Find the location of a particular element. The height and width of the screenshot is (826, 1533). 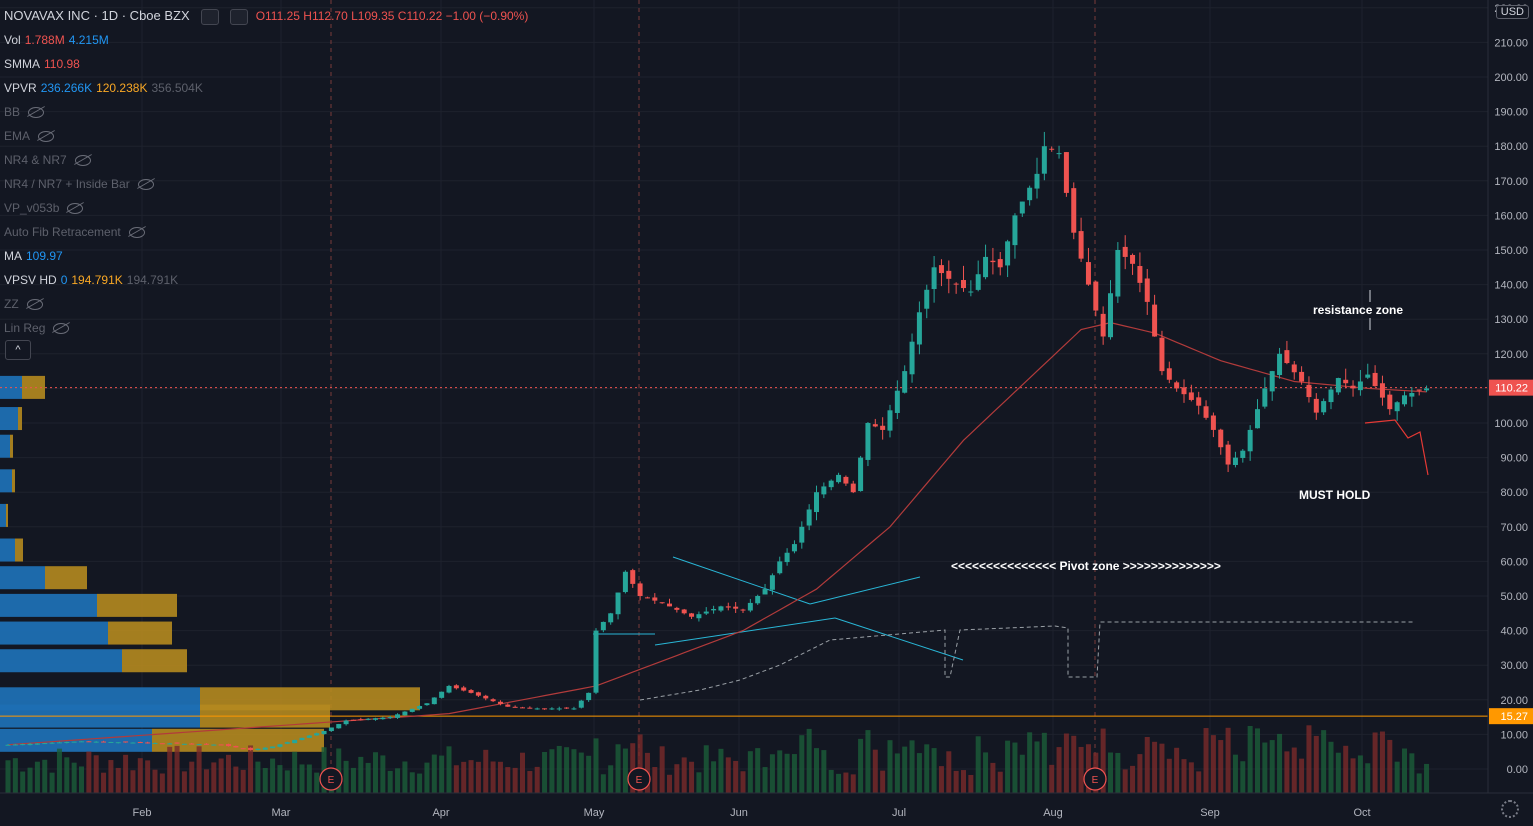

indicator-bb: BB is located at coordinates (268, 112).